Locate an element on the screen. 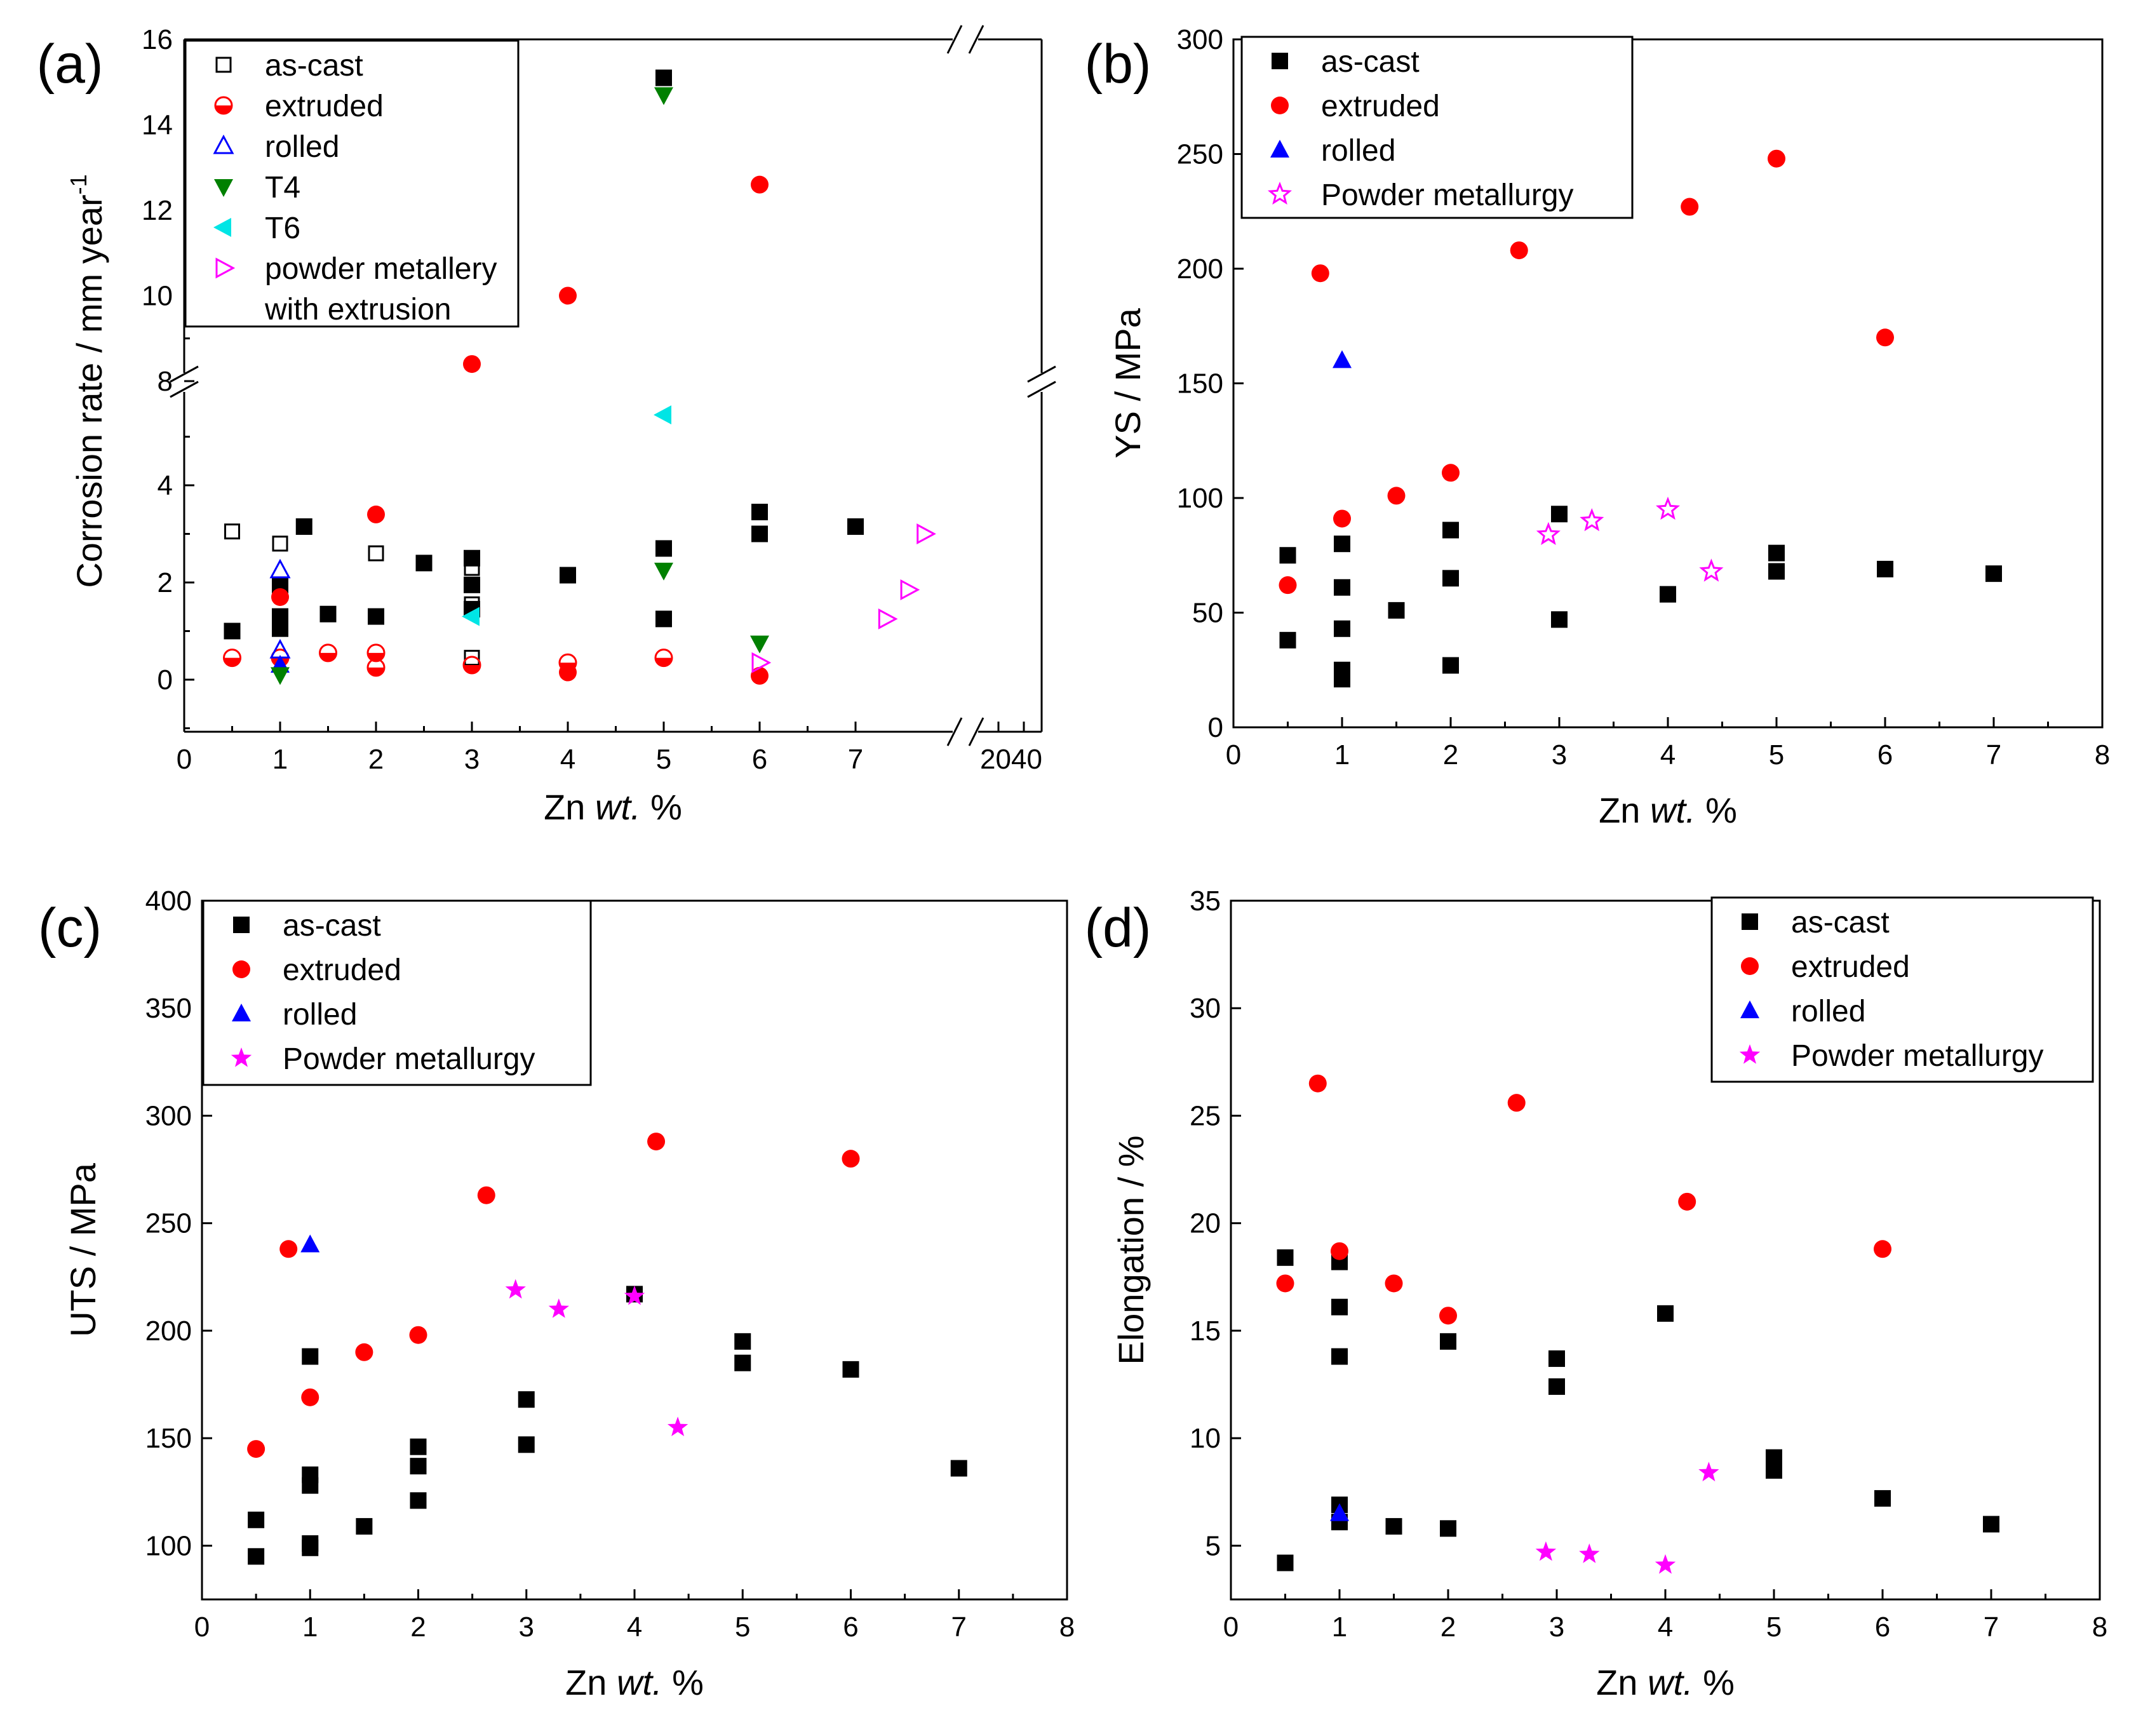 The image size is (2129, 1736). x-tick-label: 4 is located at coordinates (634, 1627).